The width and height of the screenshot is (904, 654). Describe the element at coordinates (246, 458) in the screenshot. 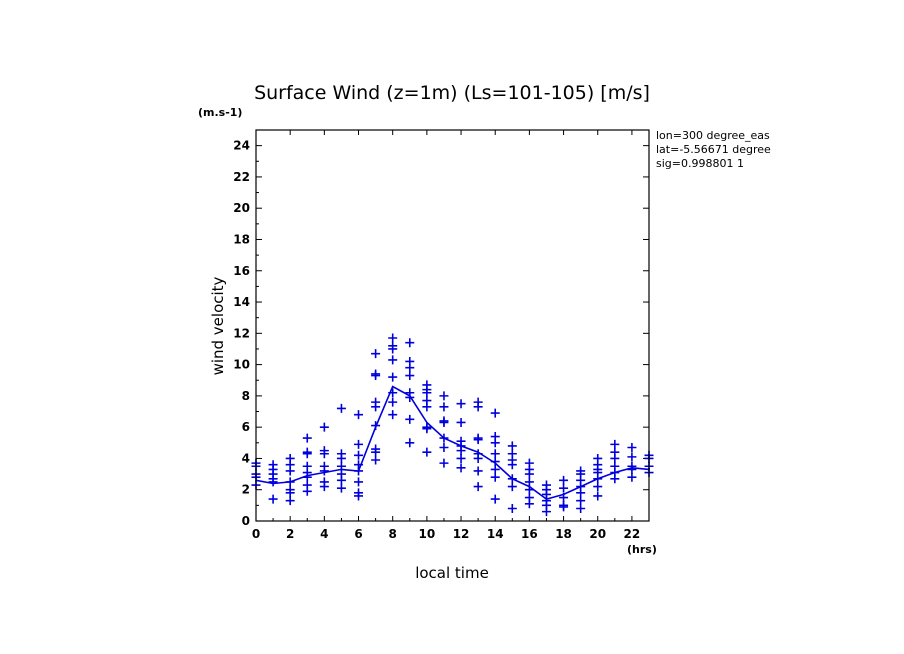

I see `y-tick-label: 4` at that location.